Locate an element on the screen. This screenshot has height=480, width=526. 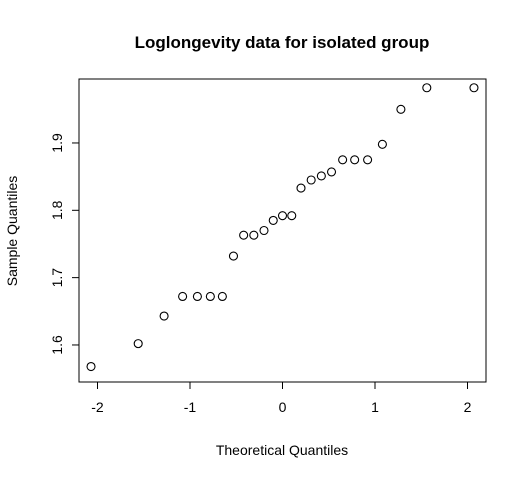
x-axis-title: Theoretical Quantiles is located at coordinates (282, 450).